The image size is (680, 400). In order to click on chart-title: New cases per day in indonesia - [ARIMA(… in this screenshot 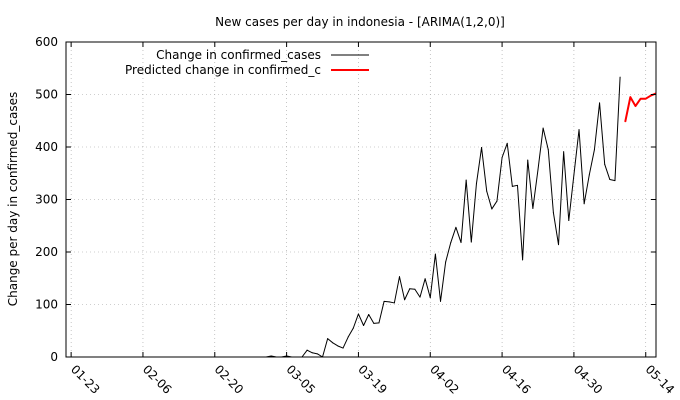, I will do `click(360, 22)`.